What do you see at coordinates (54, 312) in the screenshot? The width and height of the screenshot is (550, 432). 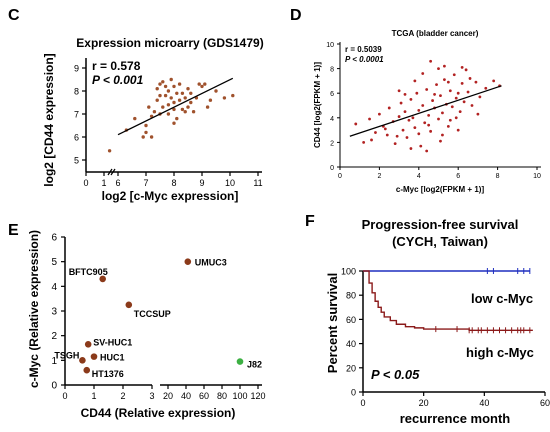 I see `y-tick-label: 3` at bounding box center [54, 312].